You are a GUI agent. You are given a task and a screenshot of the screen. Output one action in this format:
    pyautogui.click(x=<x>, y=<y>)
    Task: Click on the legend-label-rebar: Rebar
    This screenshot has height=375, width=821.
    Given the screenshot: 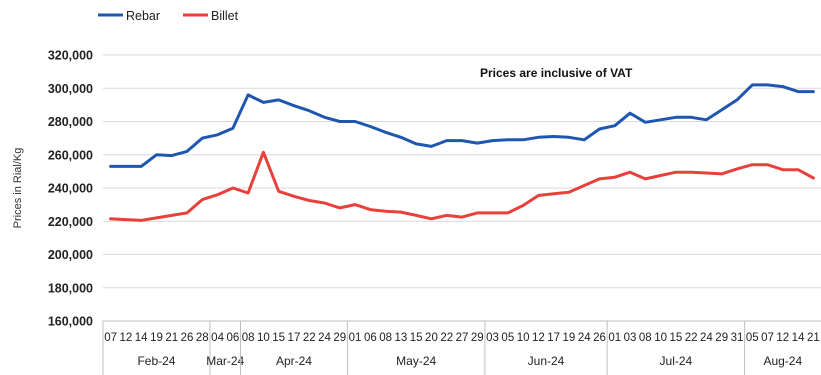 What is the action you would take?
    pyautogui.click(x=143, y=16)
    